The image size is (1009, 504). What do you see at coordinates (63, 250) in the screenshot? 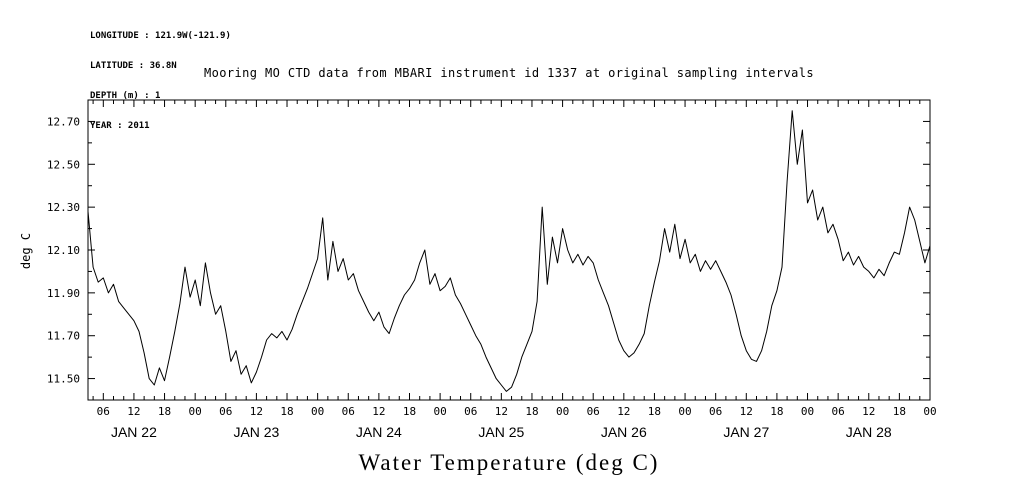
I see `y-tick-label: 12.10` at bounding box center [63, 250].